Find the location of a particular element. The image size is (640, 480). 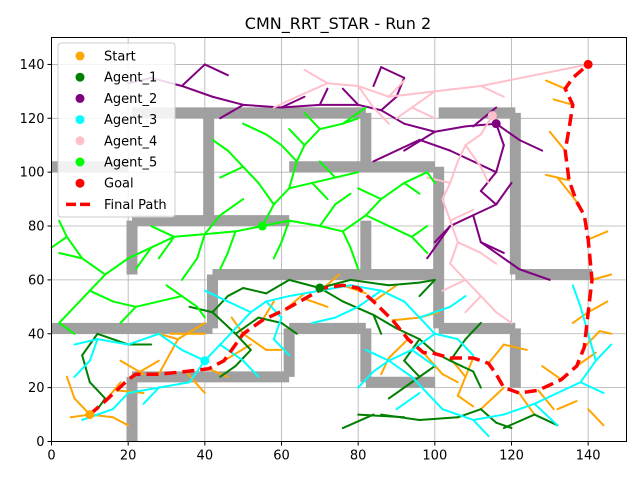

x-tick-label: 60 is located at coordinates (281, 456).